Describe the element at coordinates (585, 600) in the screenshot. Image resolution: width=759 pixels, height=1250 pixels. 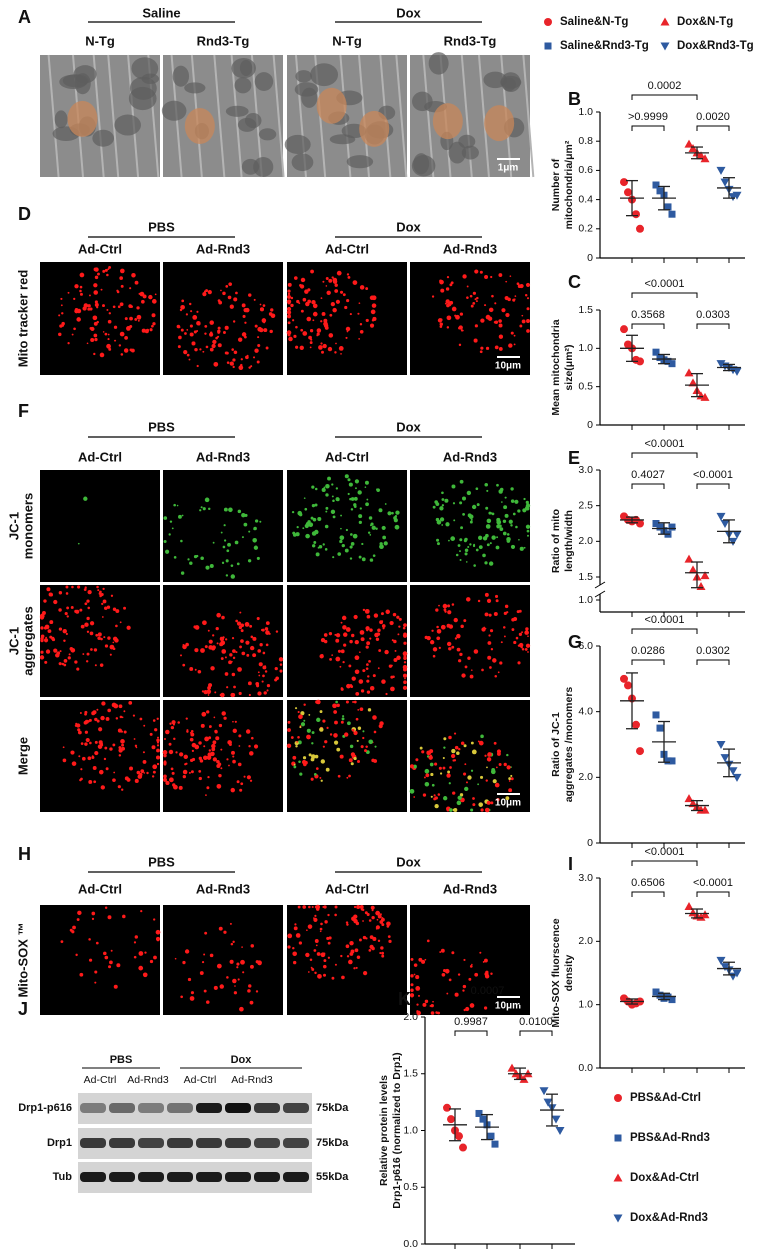
I see `y-tick-label: 1.0` at that location.